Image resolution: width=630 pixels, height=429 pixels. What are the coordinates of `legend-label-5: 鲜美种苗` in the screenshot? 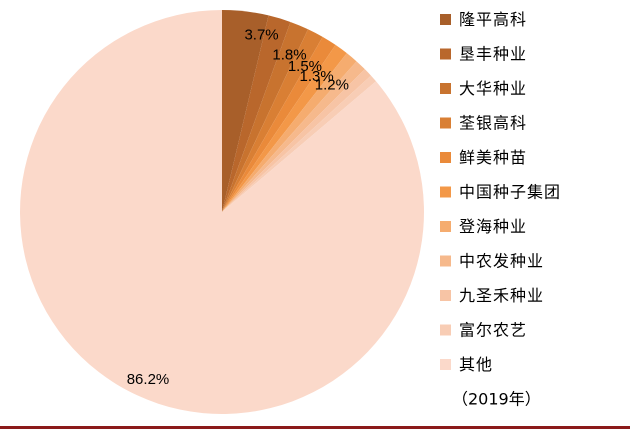 It's located at (493, 157).